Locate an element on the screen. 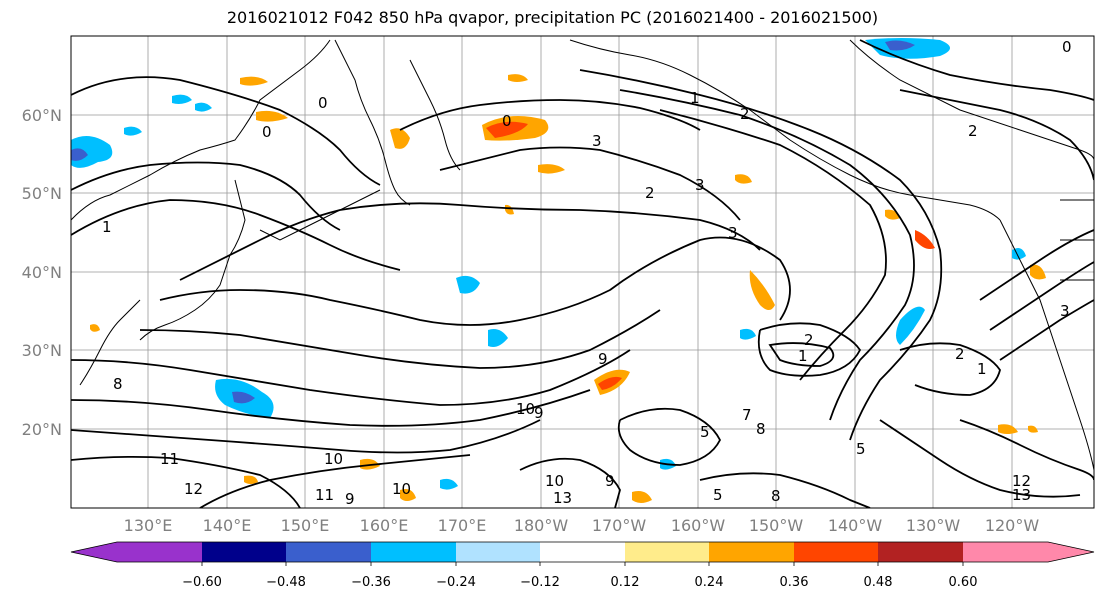 This screenshot has width=1105, height=601. lat-label: 20°N is located at coordinates (42, 429).